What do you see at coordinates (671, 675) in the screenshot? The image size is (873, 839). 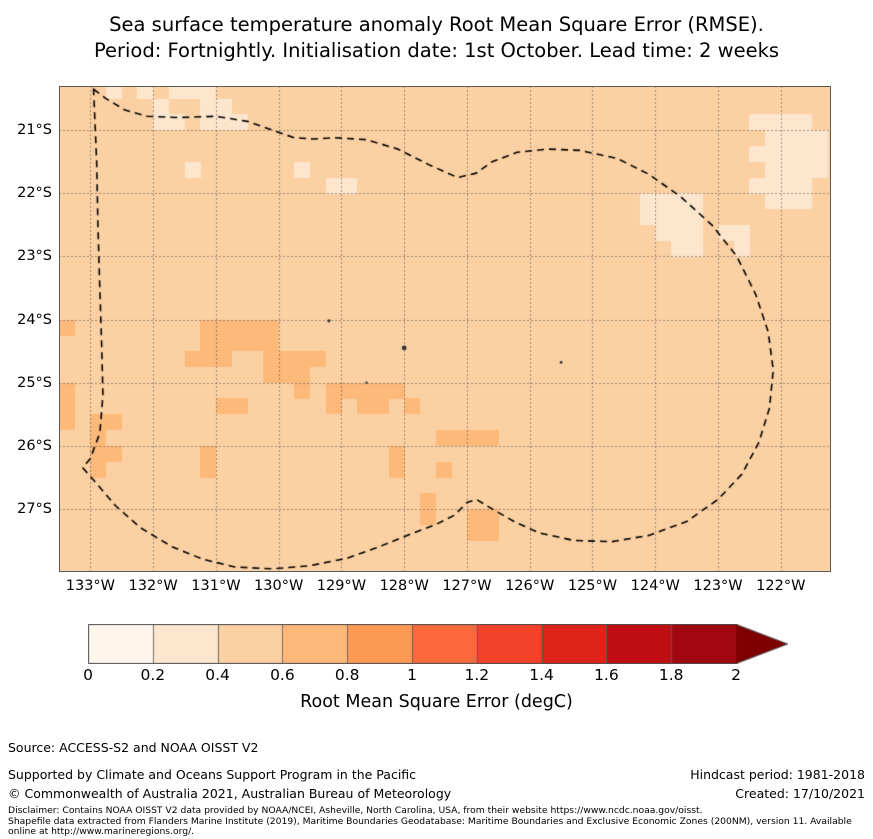 I see `colorbar-tick-label: 1.8` at bounding box center [671, 675].